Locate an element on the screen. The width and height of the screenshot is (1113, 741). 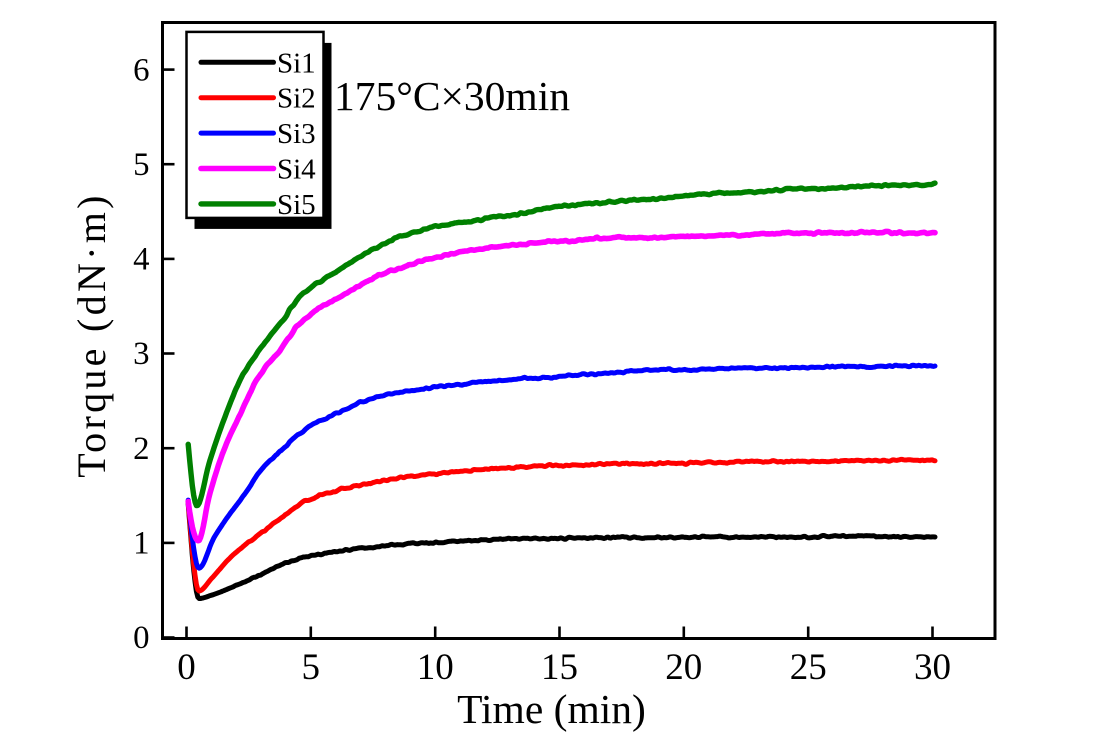
svg-text: Si2 is located at coordinates (296, 99).